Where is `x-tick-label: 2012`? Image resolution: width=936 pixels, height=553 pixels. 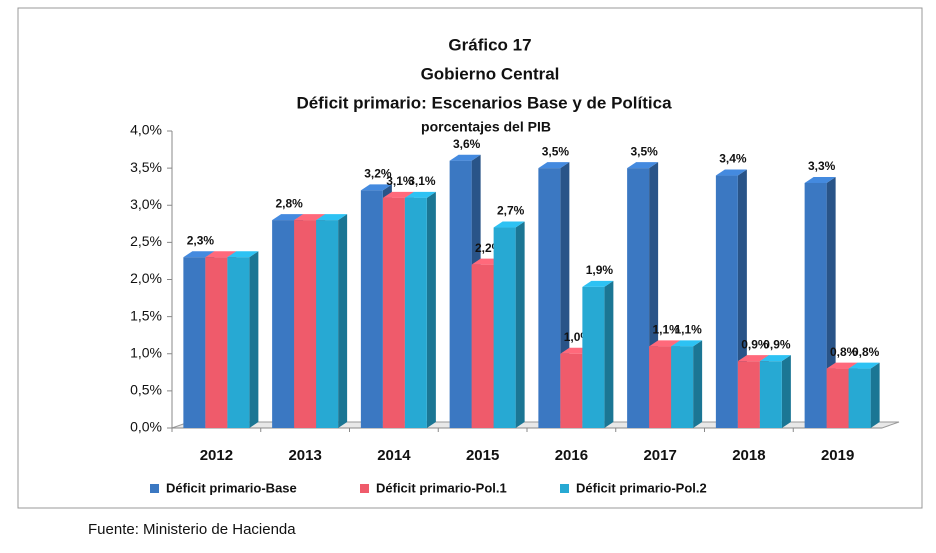
x-tick-label: 2012 is located at coordinates (216, 455).